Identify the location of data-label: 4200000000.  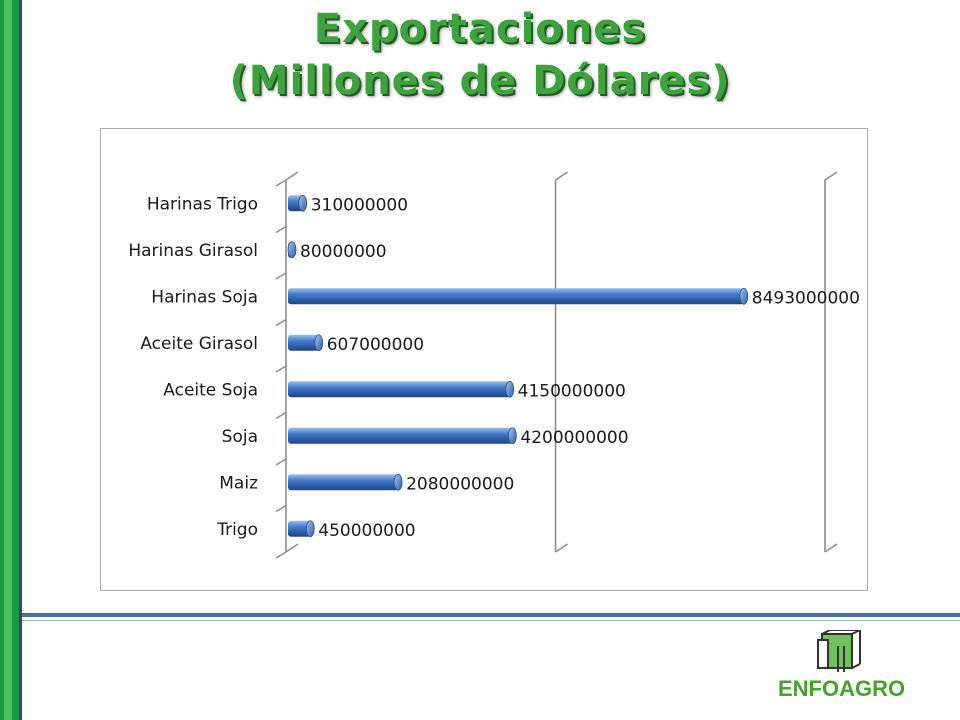
(574, 438).